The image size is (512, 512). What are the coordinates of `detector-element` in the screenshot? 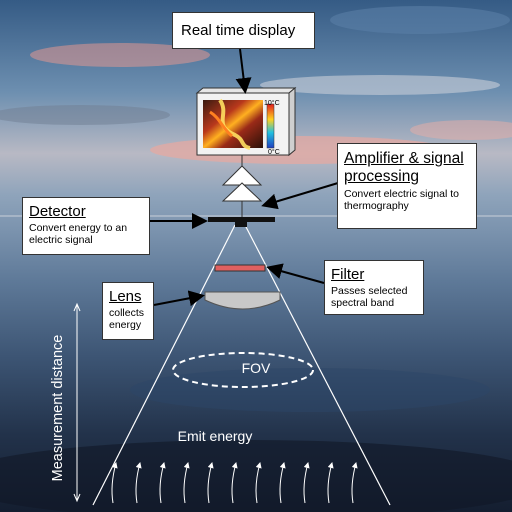 It's located at (241, 224).